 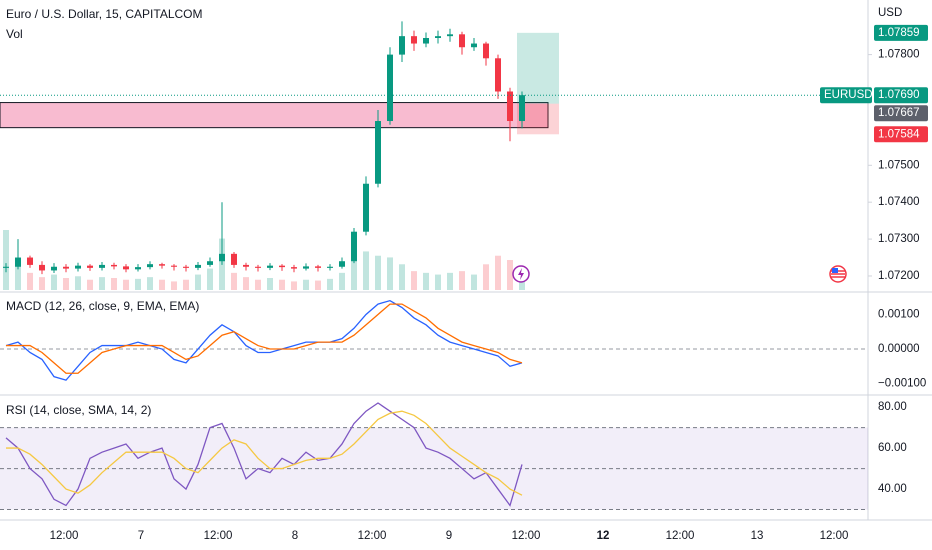 I want to click on stop-label: 1.07584, so click(x=899, y=134).